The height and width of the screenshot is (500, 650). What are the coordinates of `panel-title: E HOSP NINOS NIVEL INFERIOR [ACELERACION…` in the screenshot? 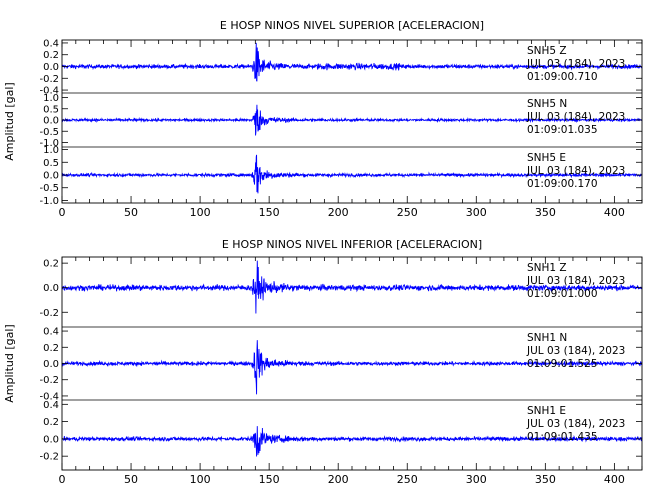 It's located at (352, 244).